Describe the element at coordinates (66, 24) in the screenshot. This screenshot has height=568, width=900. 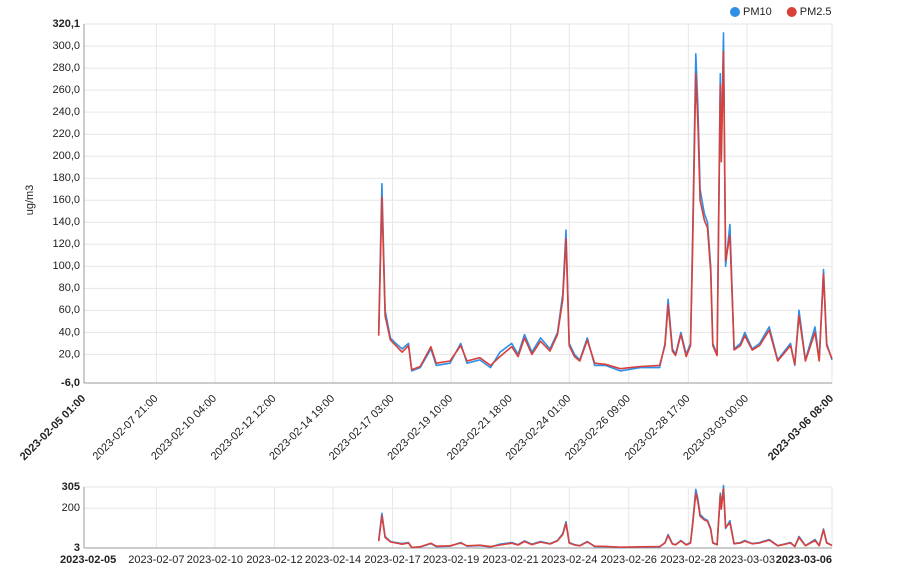
I see `y-tick-label: 320,1` at that location.